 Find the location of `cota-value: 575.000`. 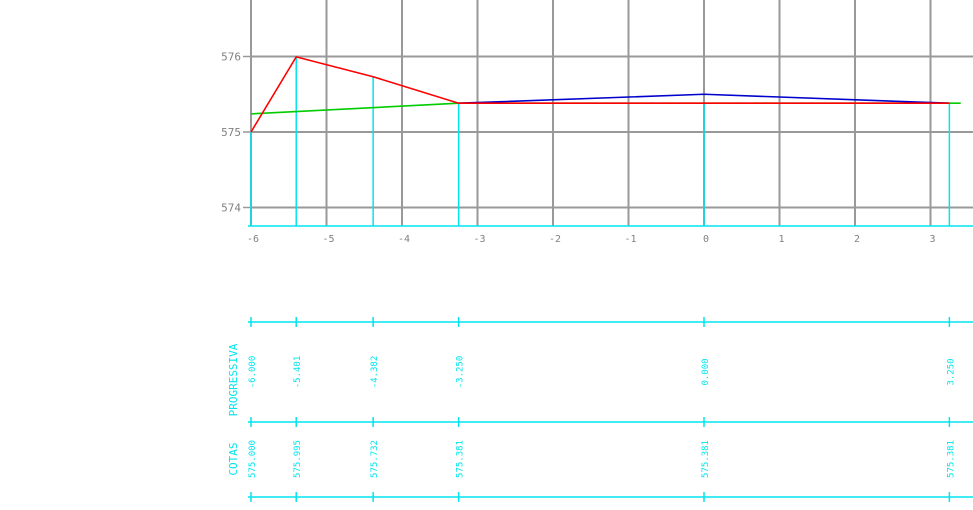

cota-value: 575.000 is located at coordinates (253, 459).